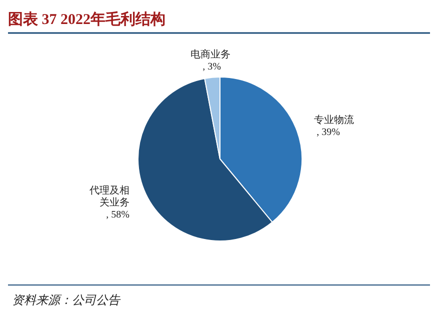 The width and height of the screenshot is (437, 320). What do you see at coordinates (87, 19) in the screenshot?
I see `chart-title: 图表 37 2022年毛利结构` at bounding box center [87, 19].